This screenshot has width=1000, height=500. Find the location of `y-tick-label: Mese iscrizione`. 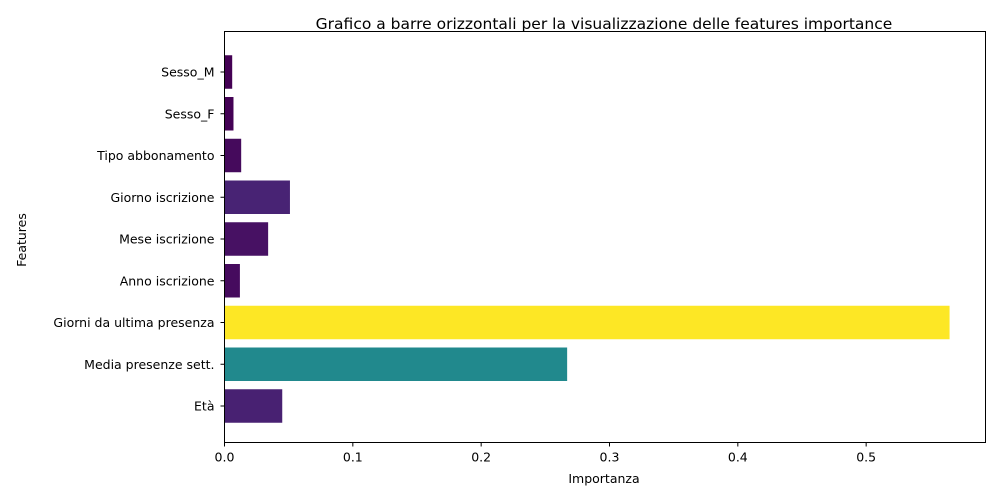

y-tick-label: Mese iscrizione is located at coordinates (167, 239).